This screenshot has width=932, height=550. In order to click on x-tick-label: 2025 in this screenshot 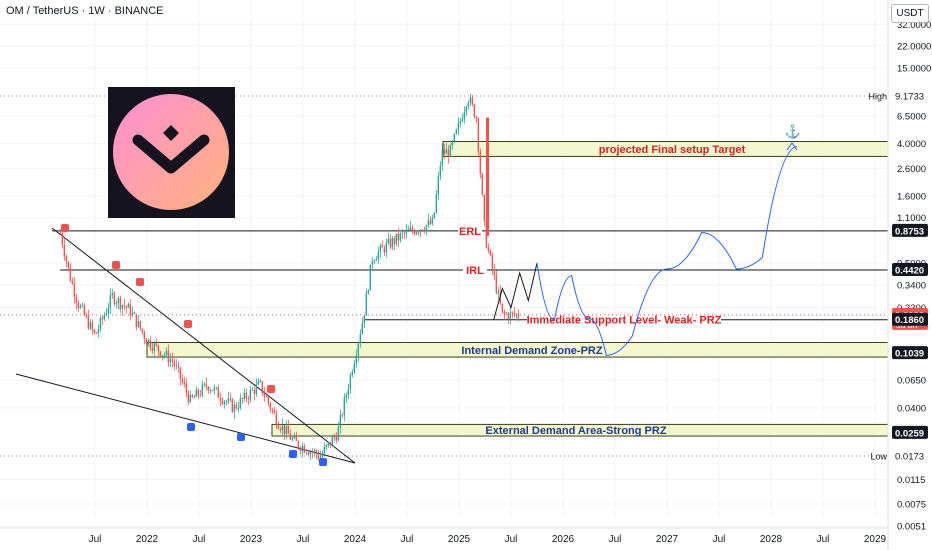, I will do `click(459, 539)`.